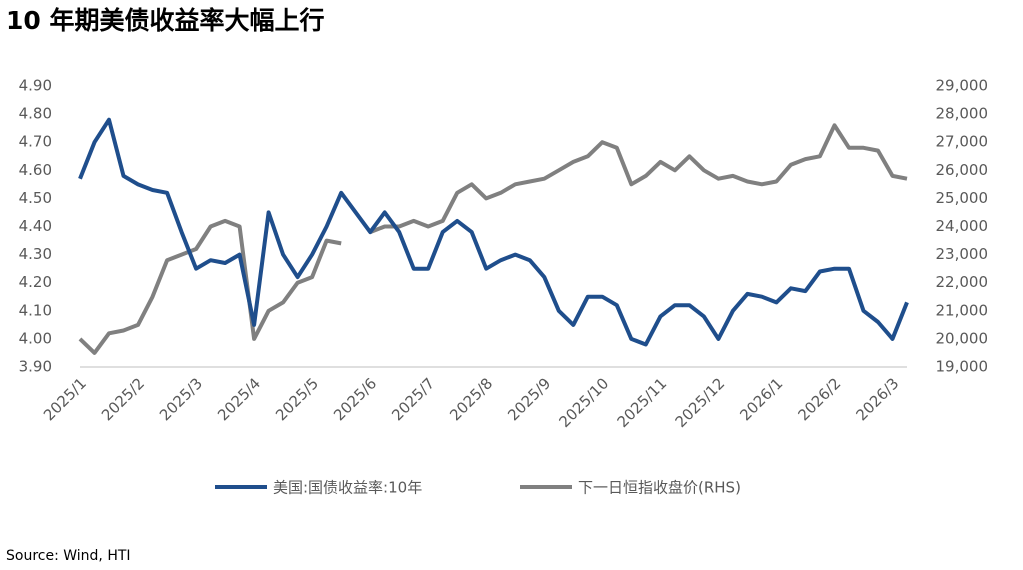 The width and height of the screenshot is (1023, 570). What do you see at coordinates (297, 399) in the screenshot?
I see `x-tick-label: 2025/5` at bounding box center [297, 399].